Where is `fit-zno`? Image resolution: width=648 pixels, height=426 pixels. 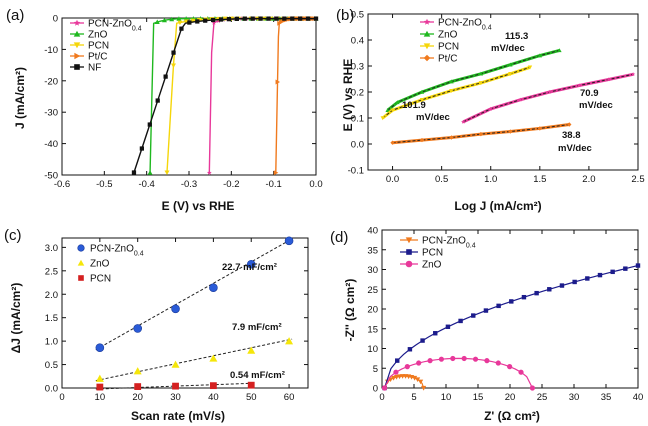
fit-zno is located at coordinates (473, 80).